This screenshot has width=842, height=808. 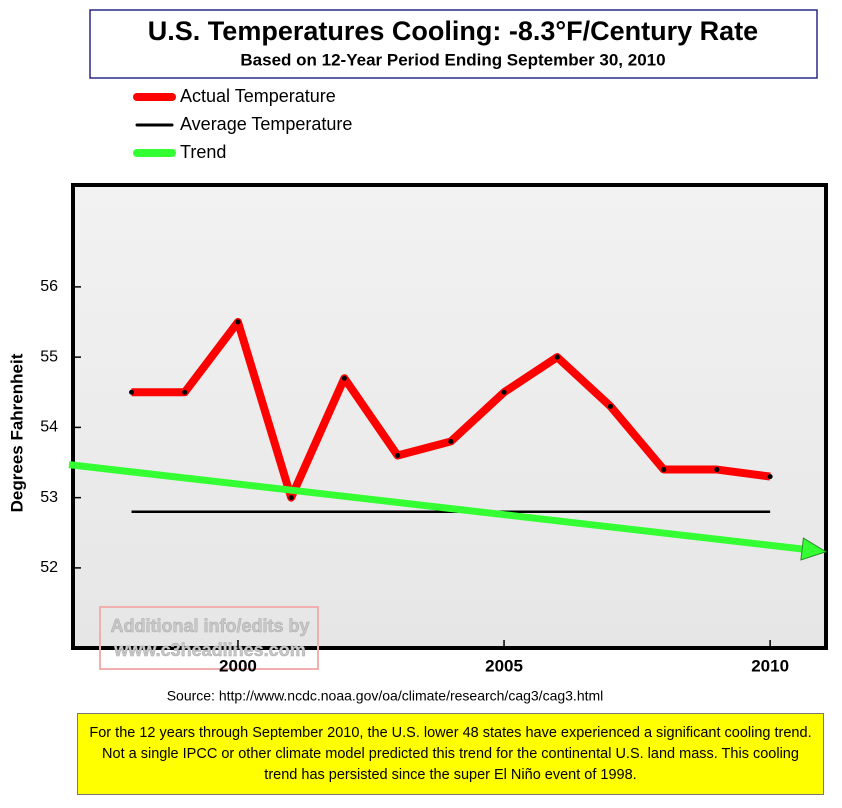 What do you see at coordinates (814, 549) in the screenshot?
I see `trend-arrowhead` at bounding box center [814, 549].